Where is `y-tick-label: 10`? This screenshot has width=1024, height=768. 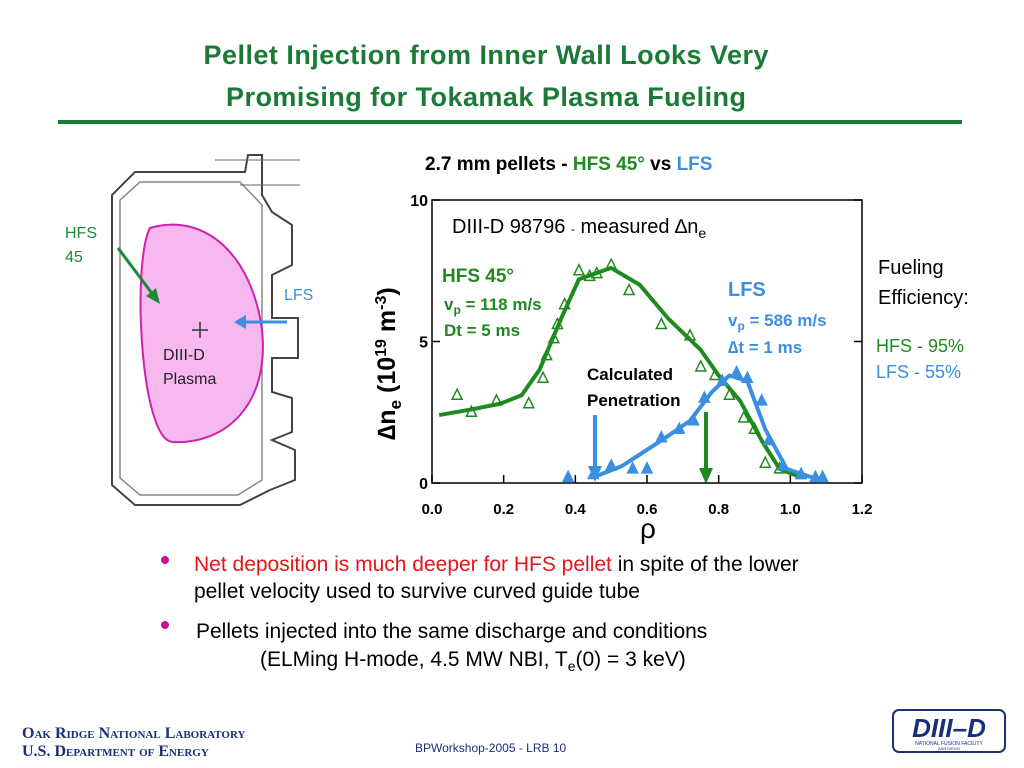 y-tick-label: 10 is located at coordinates (419, 201).